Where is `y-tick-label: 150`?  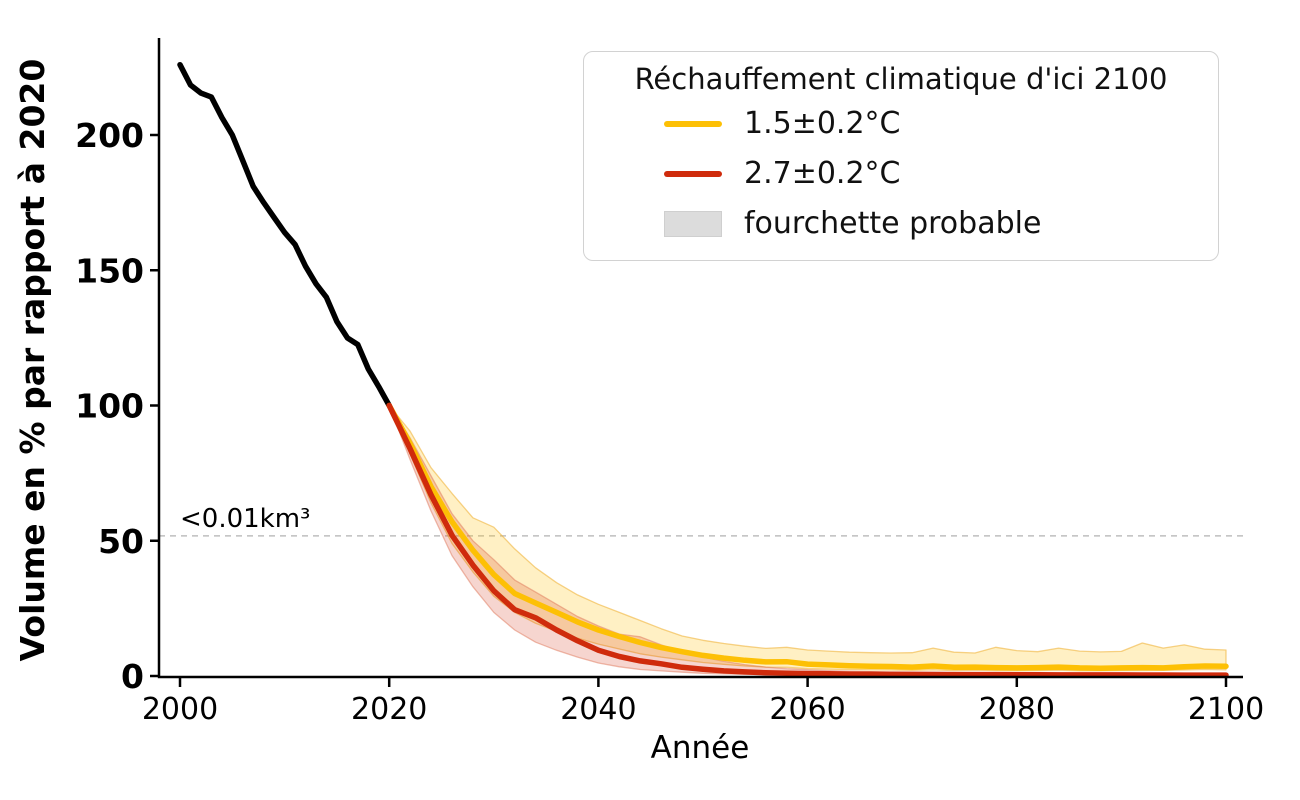
y-tick-label: 150 is located at coordinates (109, 270).